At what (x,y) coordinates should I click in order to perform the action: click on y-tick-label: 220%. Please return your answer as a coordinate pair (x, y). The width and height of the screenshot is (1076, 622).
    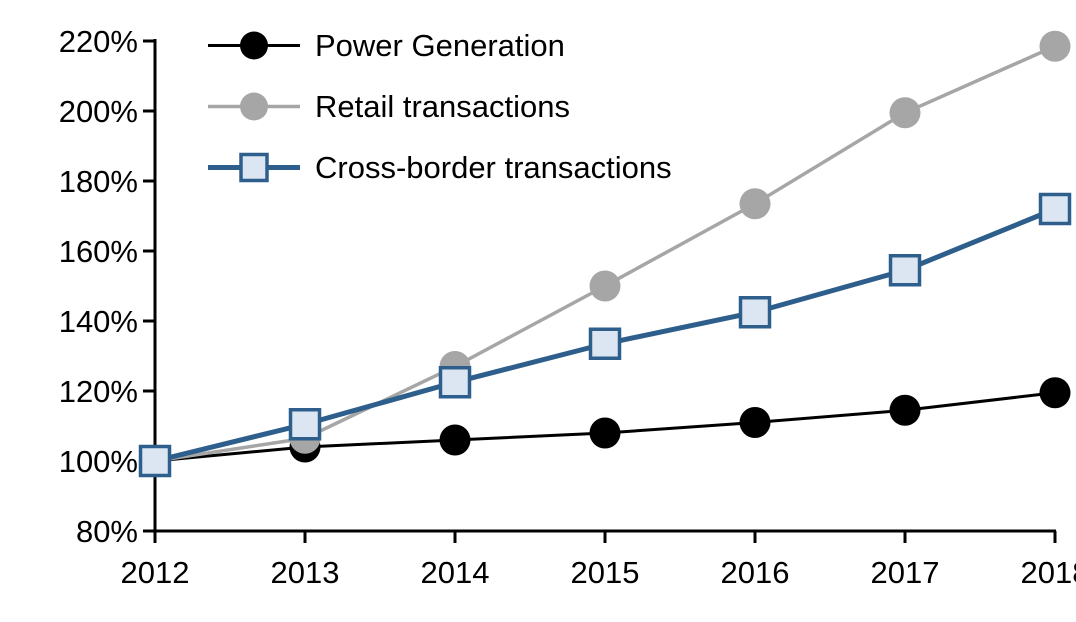
    Looking at the image, I should click on (98, 41).